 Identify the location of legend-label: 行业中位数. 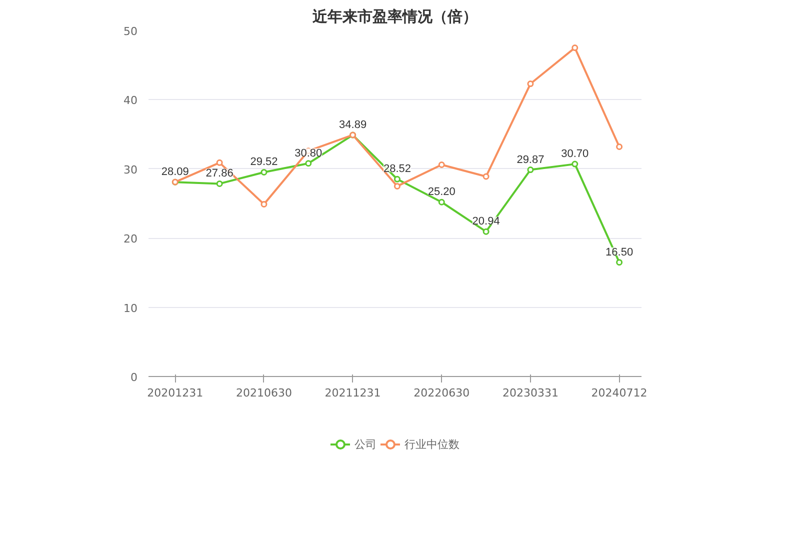
(432, 444).